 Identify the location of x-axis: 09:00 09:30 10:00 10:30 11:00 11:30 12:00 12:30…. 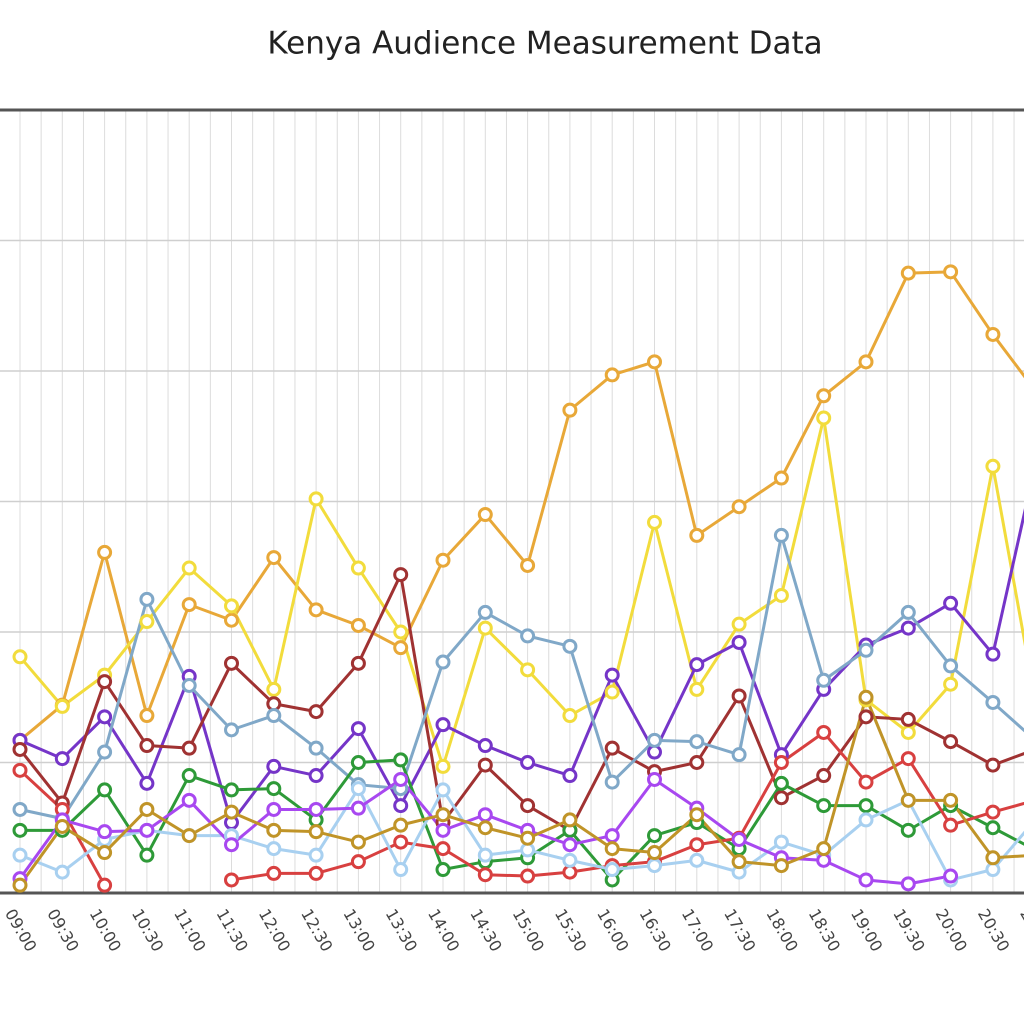
(512, 930).